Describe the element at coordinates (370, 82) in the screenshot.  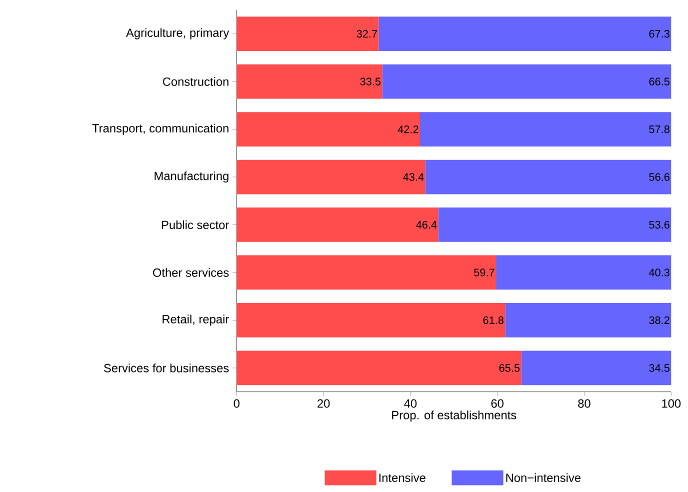
I see `data-label: 33.5` at that location.